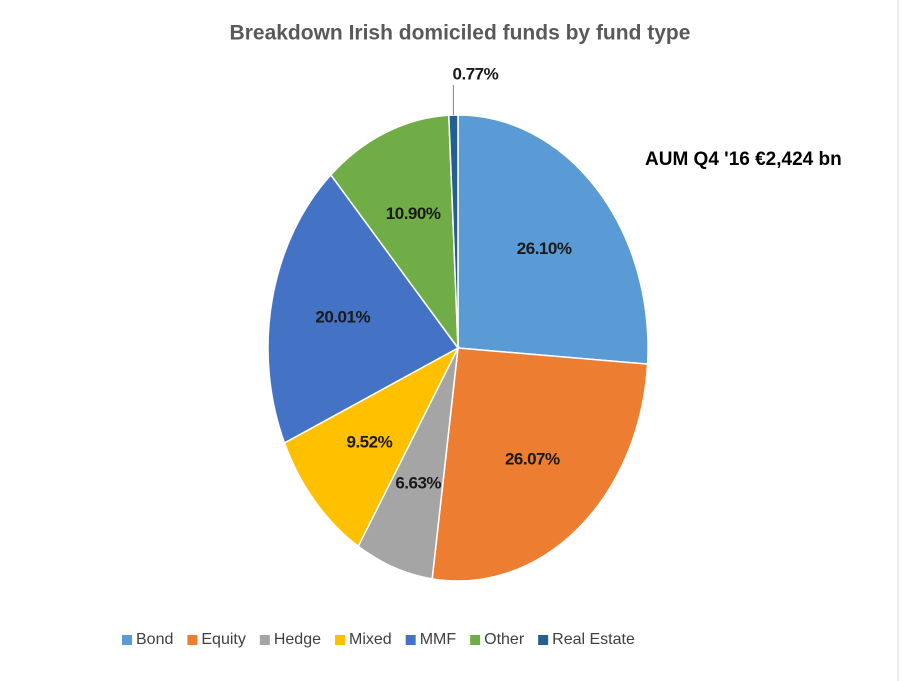 Image resolution: width=902 pixels, height=681 pixels. I want to click on data-label: 0.77%, so click(476, 74).